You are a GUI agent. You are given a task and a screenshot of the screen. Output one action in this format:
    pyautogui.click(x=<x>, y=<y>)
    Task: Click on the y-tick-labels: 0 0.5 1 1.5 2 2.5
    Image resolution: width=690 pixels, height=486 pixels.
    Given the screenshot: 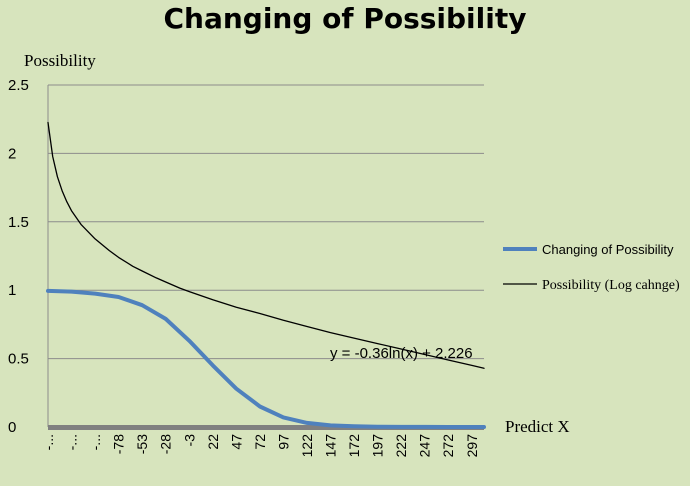 What is the action you would take?
    pyautogui.click(x=18, y=256)
    